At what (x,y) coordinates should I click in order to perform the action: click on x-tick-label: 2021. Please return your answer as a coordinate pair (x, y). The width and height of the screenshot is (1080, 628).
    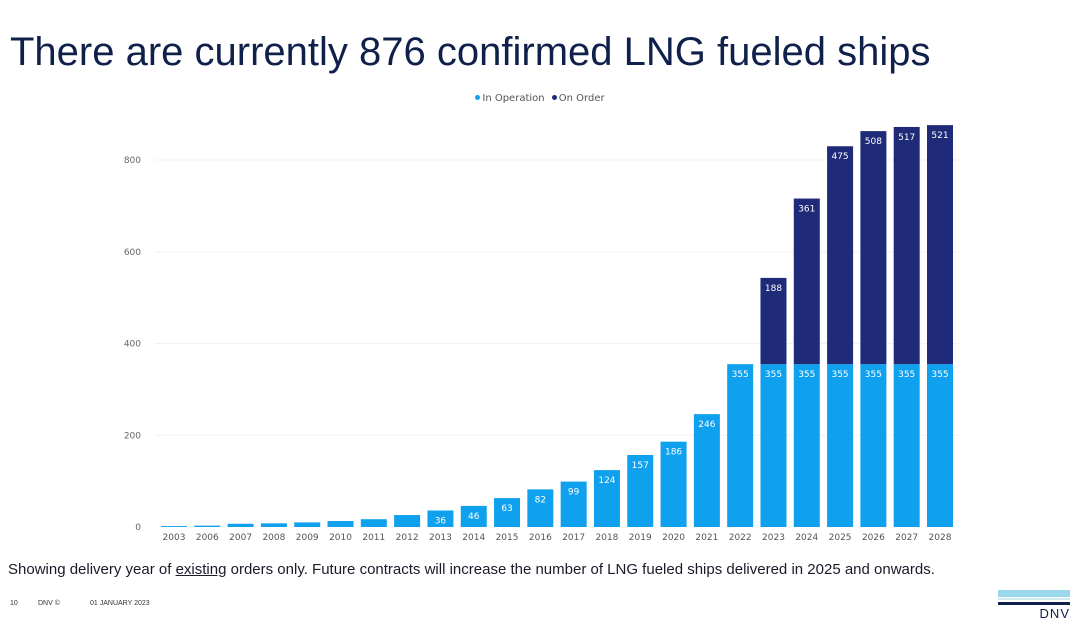
    Looking at the image, I should click on (706, 538).